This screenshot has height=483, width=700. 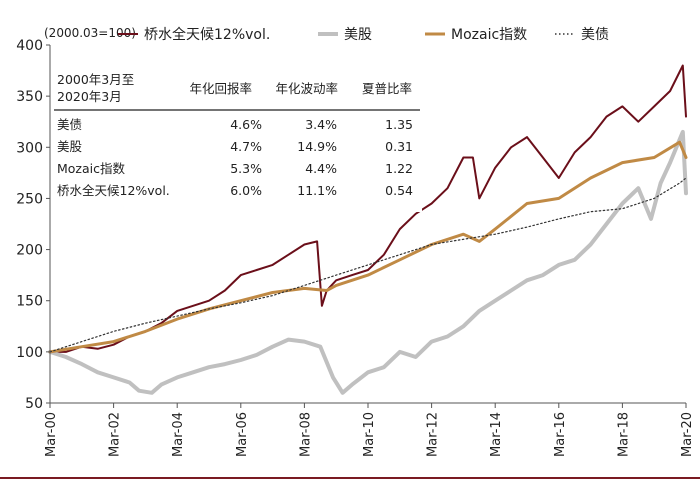 What do you see at coordinates (623, 434) in the screenshot?
I see `x-tick-label: Mar-18` at bounding box center [623, 434].